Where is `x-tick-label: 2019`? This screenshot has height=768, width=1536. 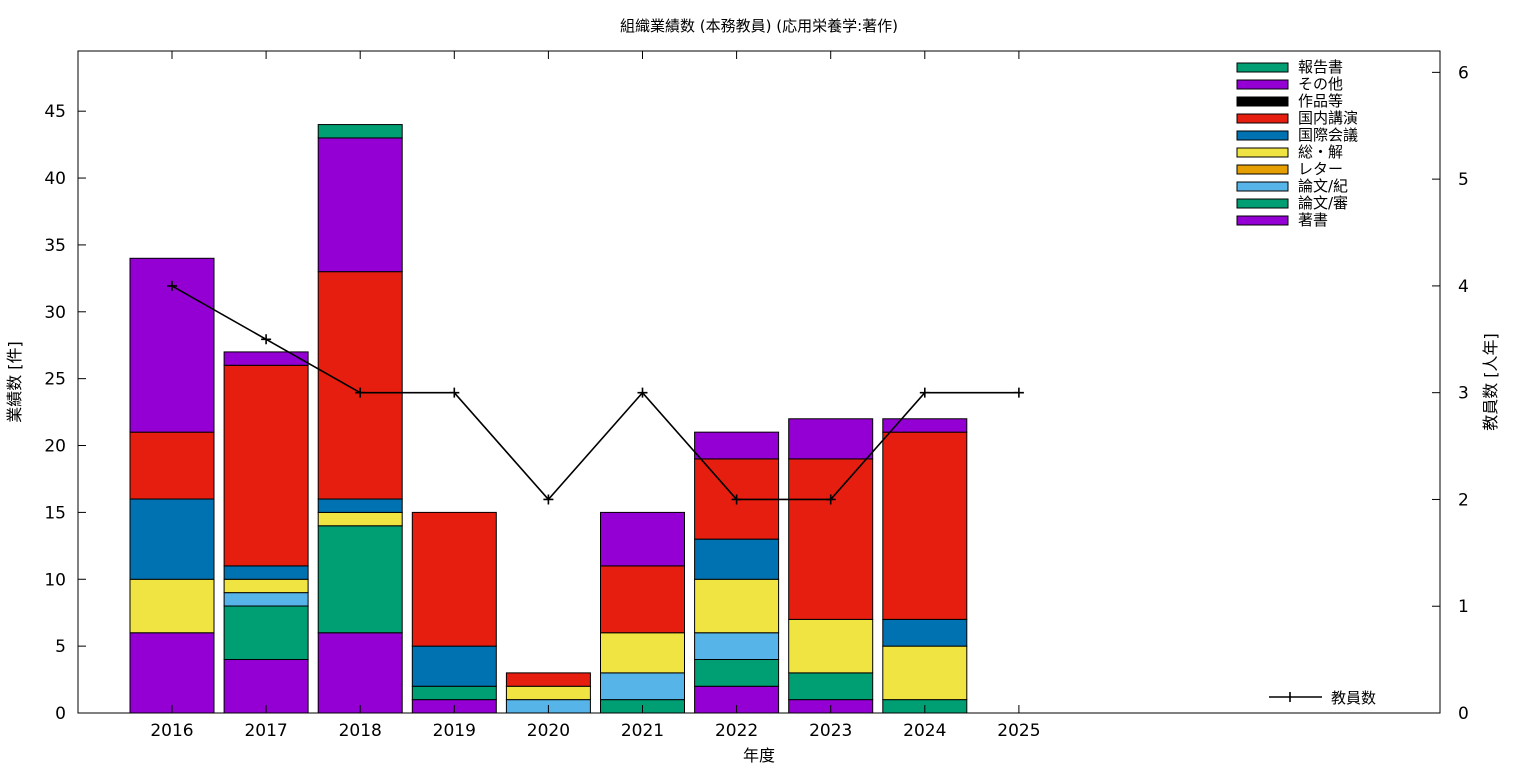
x-tick-label: 2019 is located at coordinates (454, 731).